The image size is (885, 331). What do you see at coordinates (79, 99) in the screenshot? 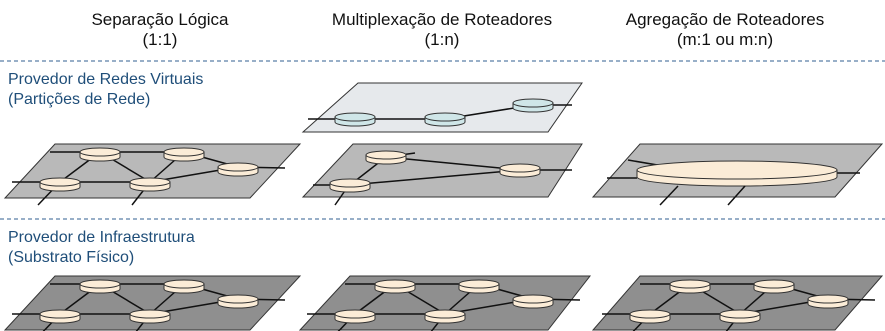
I see `layer-label-line: (Partições de Rede)` at bounding box center [79, 99].